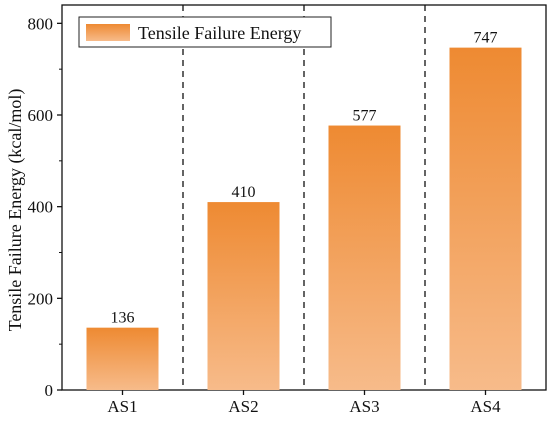 Image resolution: width=550 pixels, height=421 pixels. Describe the element at coordinates (364, 406) in the screenshot. I see `x-tick-label-as3: AS3` at that location.